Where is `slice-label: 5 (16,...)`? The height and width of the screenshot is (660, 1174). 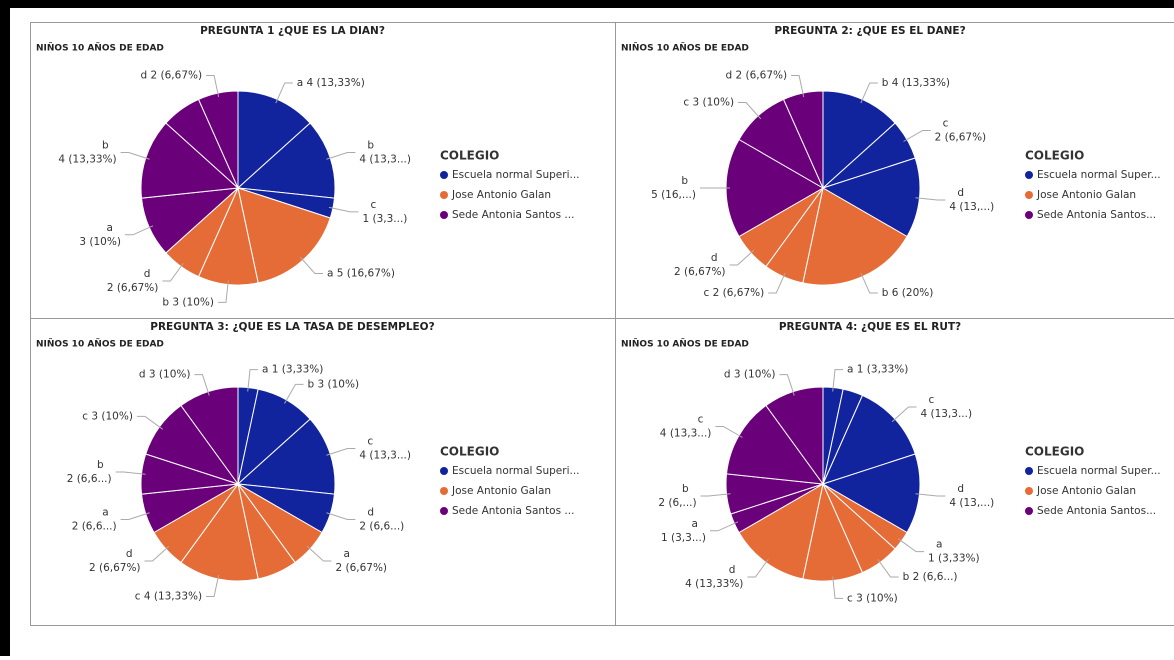
slice-label: 5 (16,...) is located at coordinates (673, 195).